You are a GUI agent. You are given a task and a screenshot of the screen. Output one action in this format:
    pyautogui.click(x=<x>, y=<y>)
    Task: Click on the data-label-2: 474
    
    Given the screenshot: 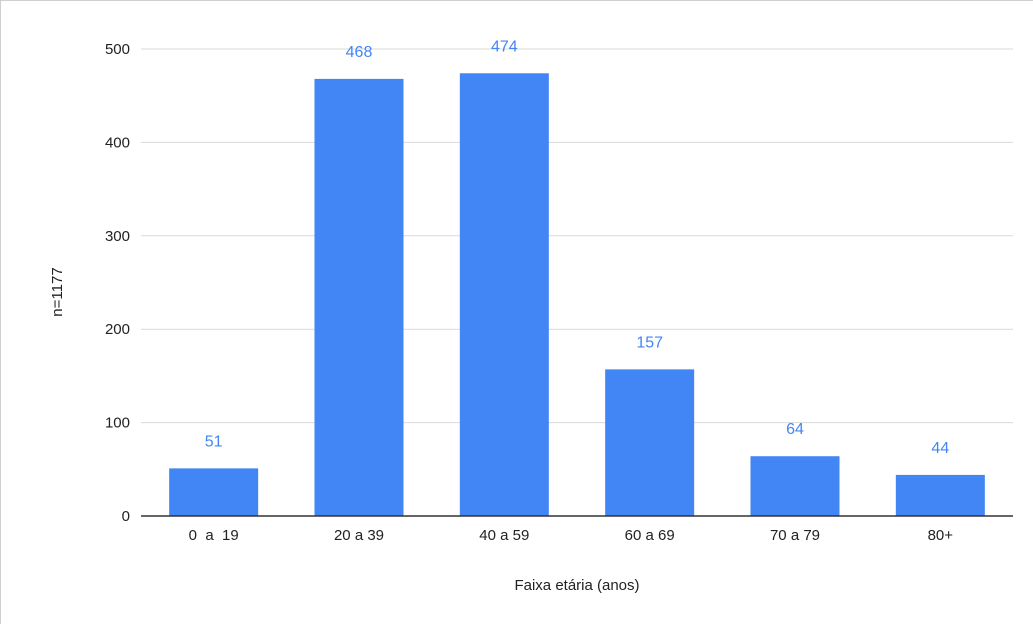 What is the action you would take?
    pyautogui.click(x=504, y=46)
    